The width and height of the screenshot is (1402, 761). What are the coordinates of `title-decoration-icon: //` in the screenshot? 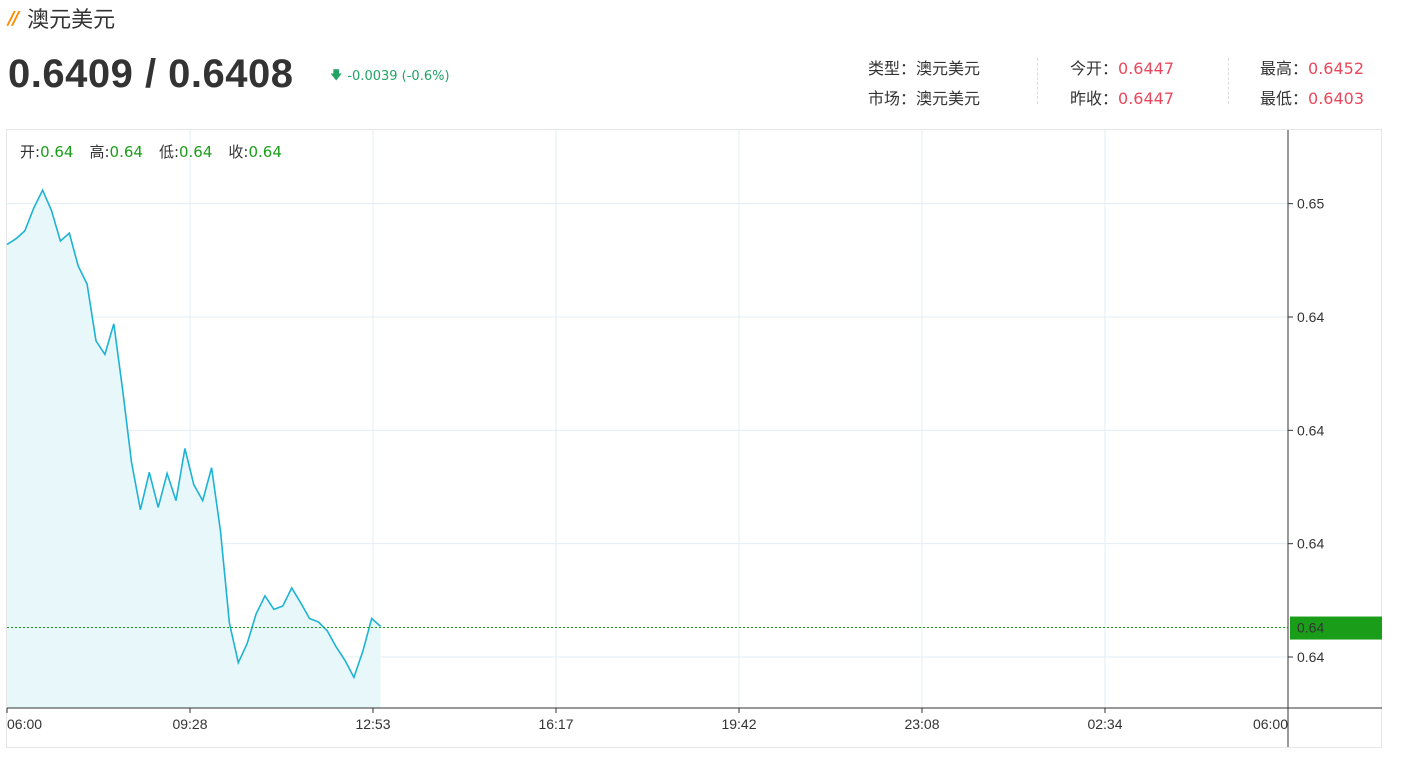 It's located at (13, 18).